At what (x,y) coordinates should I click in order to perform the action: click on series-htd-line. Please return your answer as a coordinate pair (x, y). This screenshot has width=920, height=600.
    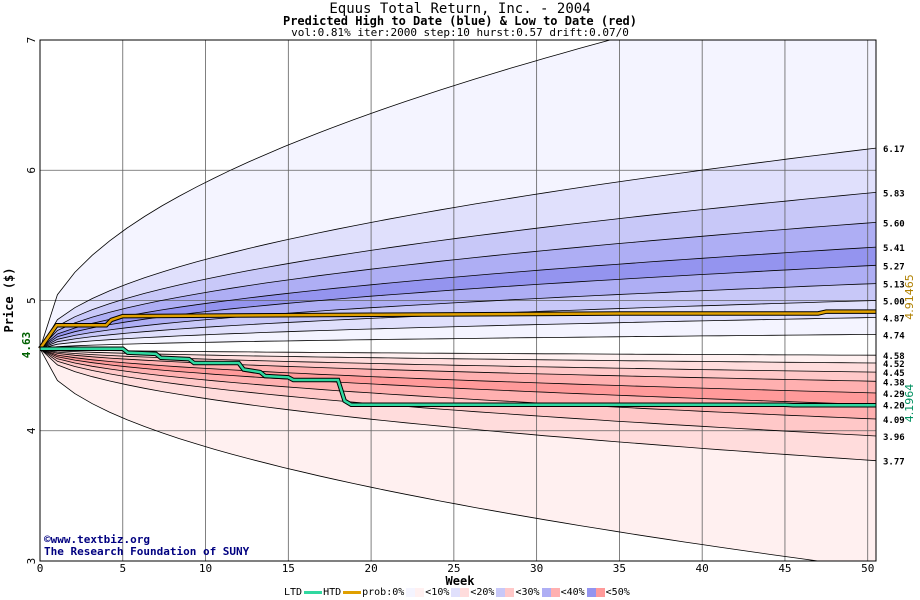
    Looking at the image, I should click on (457, 330).